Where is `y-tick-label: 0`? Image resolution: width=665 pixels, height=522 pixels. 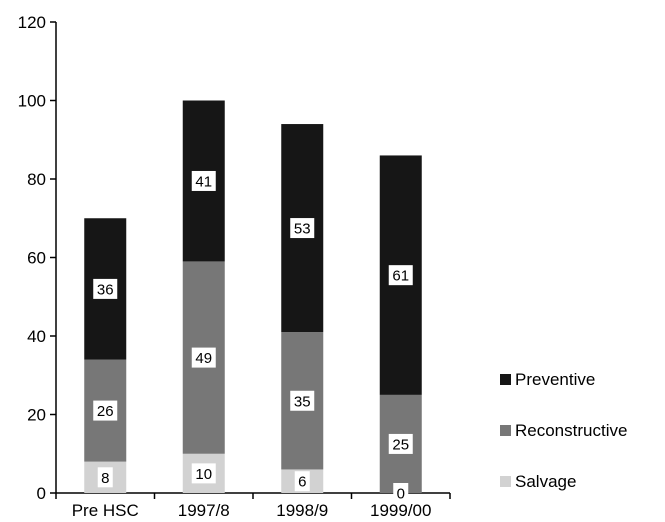 y-tick-label: 0 is located at coordinates (41, 493).